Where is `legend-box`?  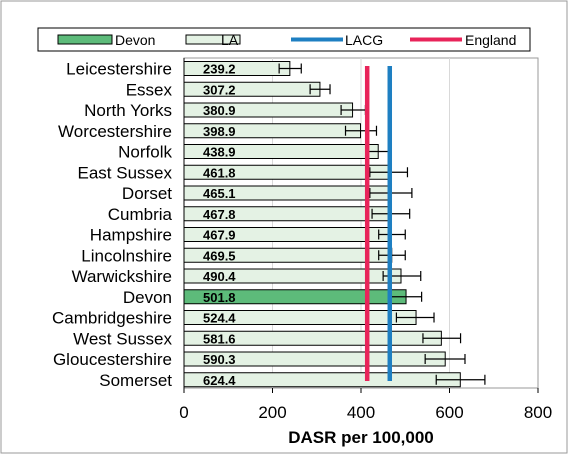 legend-box is located at coordinates (284, 39).